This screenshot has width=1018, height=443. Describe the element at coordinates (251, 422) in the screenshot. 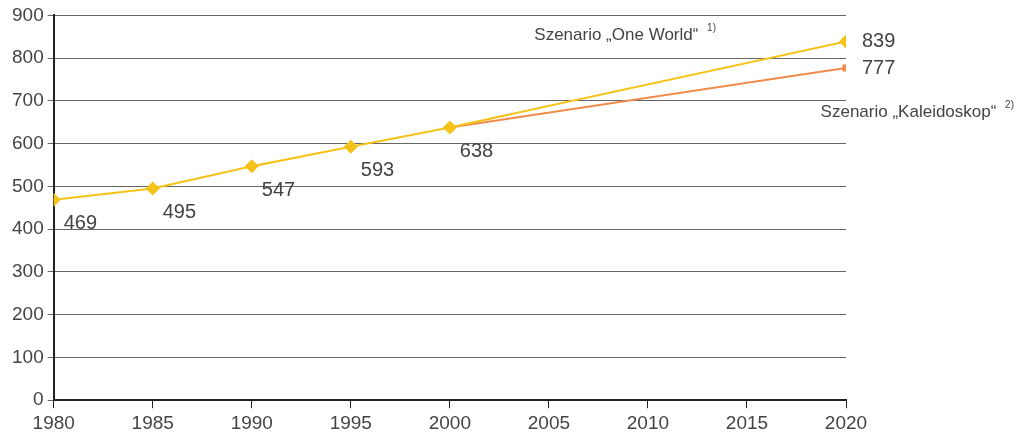

I see `x-tick-label: 1990` at that location.